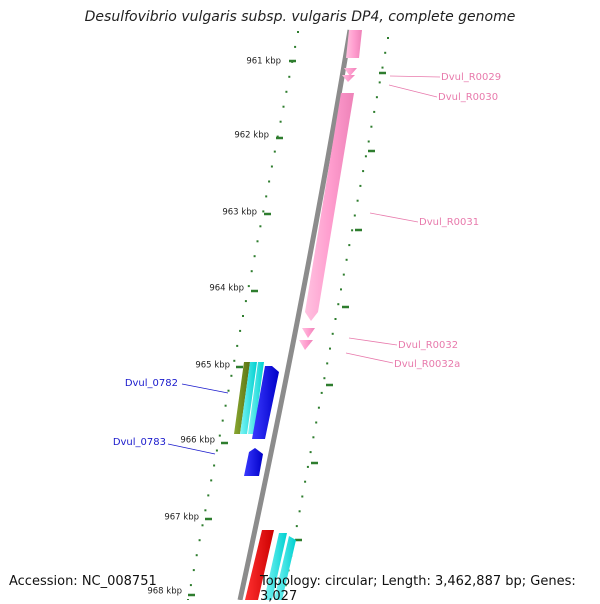  What do you see at coordinates (242, 398) in the screenshot?
I see `feature-cds-olive` at bounding box center [242, 398].